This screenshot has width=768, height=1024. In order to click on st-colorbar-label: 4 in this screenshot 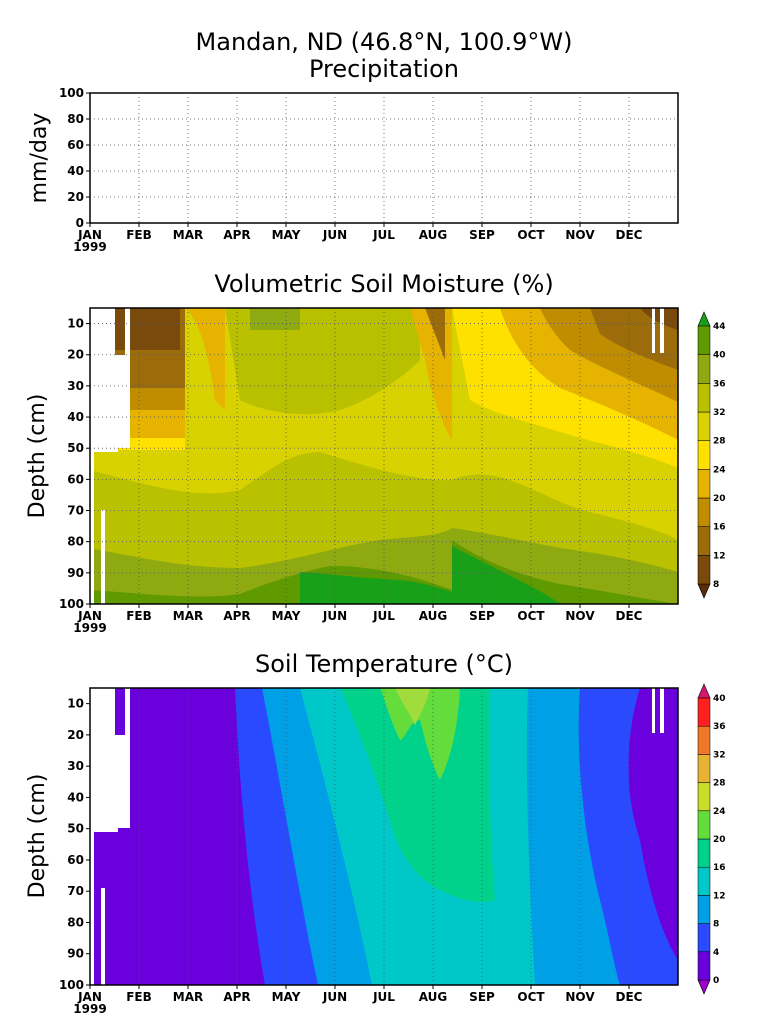, I will do `click(716, 953)`.